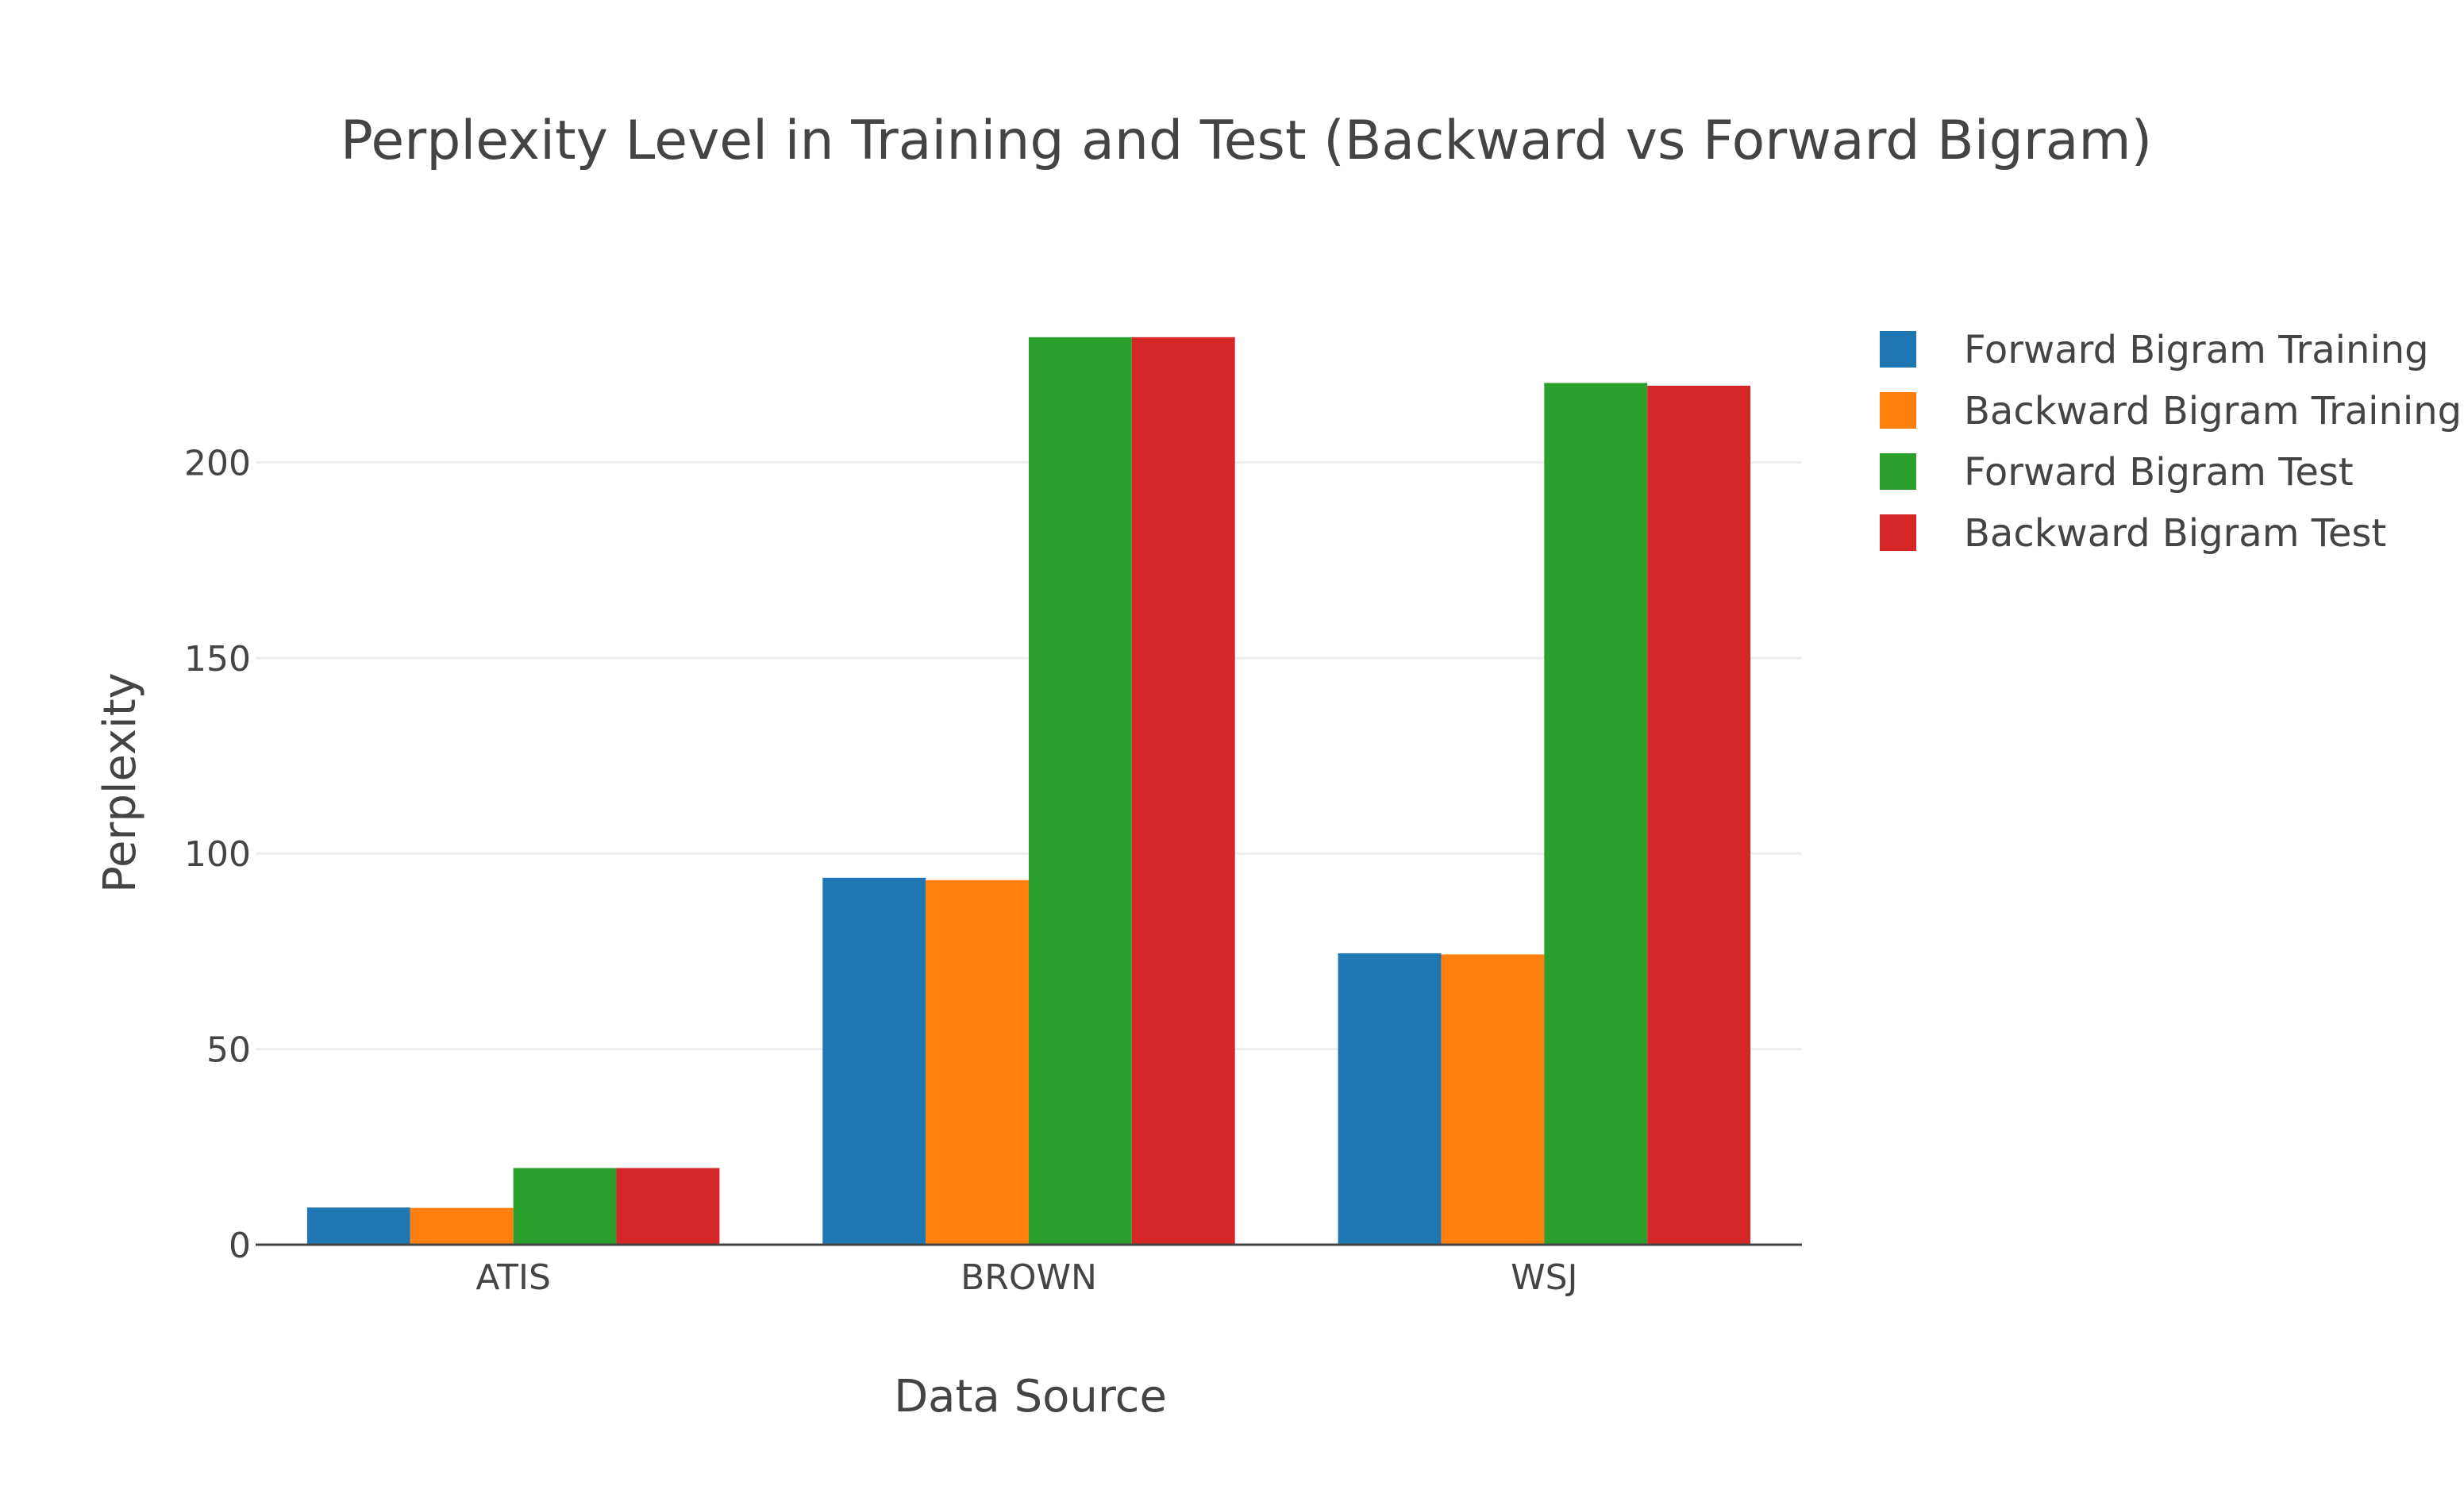 The image size is (2464, 1486). What do you see at coordinates (512, 1277) in the screenshot?
I see `x-tick-label: ATIS` at bounding box center [512, 1277].